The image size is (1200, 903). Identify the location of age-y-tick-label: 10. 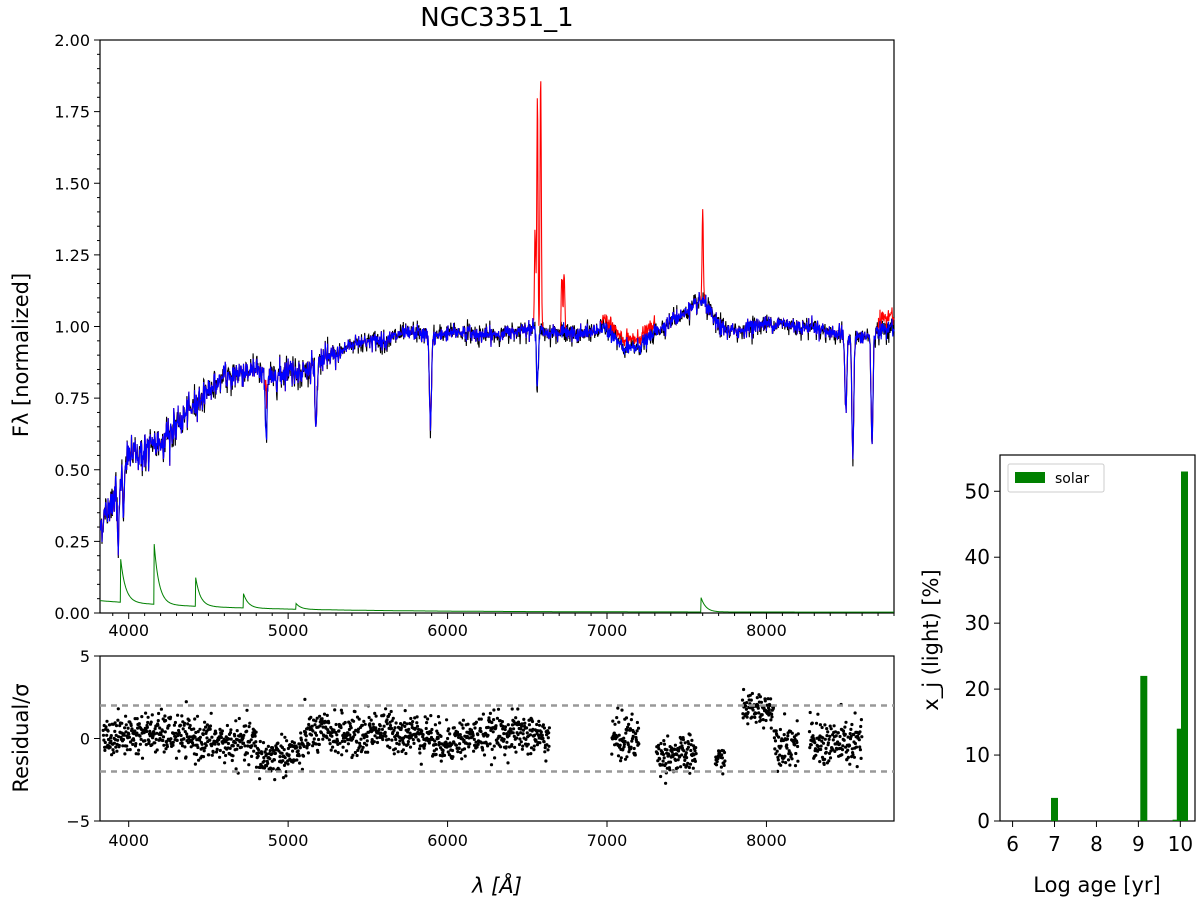
(977, 755).